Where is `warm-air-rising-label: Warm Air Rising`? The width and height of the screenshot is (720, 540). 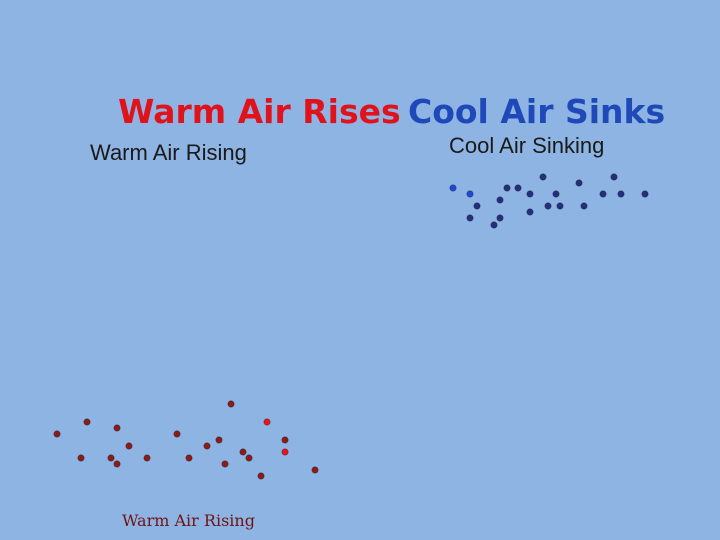
warm-air-rising-label: Warm Air Rising is located at coordinates (168, 152).